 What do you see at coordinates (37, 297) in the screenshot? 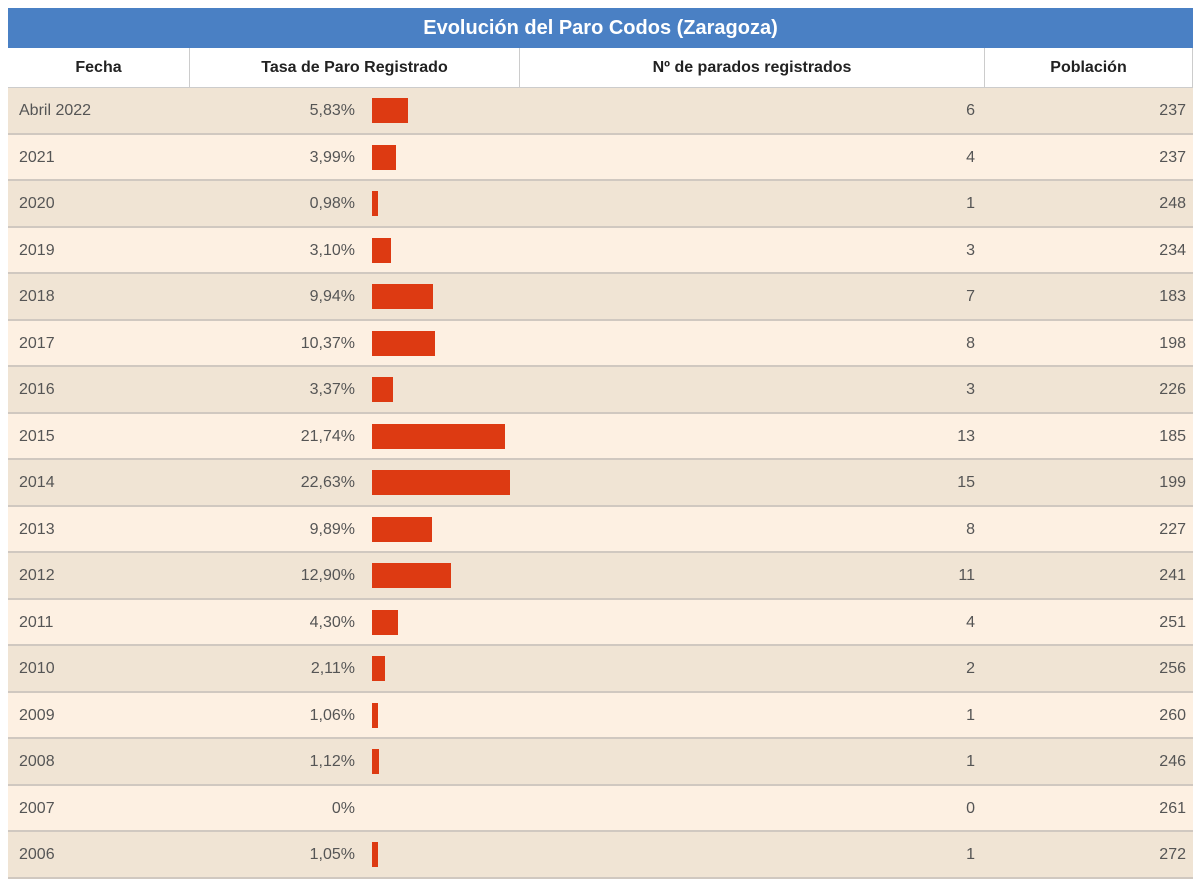
I see `date: 2018` at bounding box center [37, 297].